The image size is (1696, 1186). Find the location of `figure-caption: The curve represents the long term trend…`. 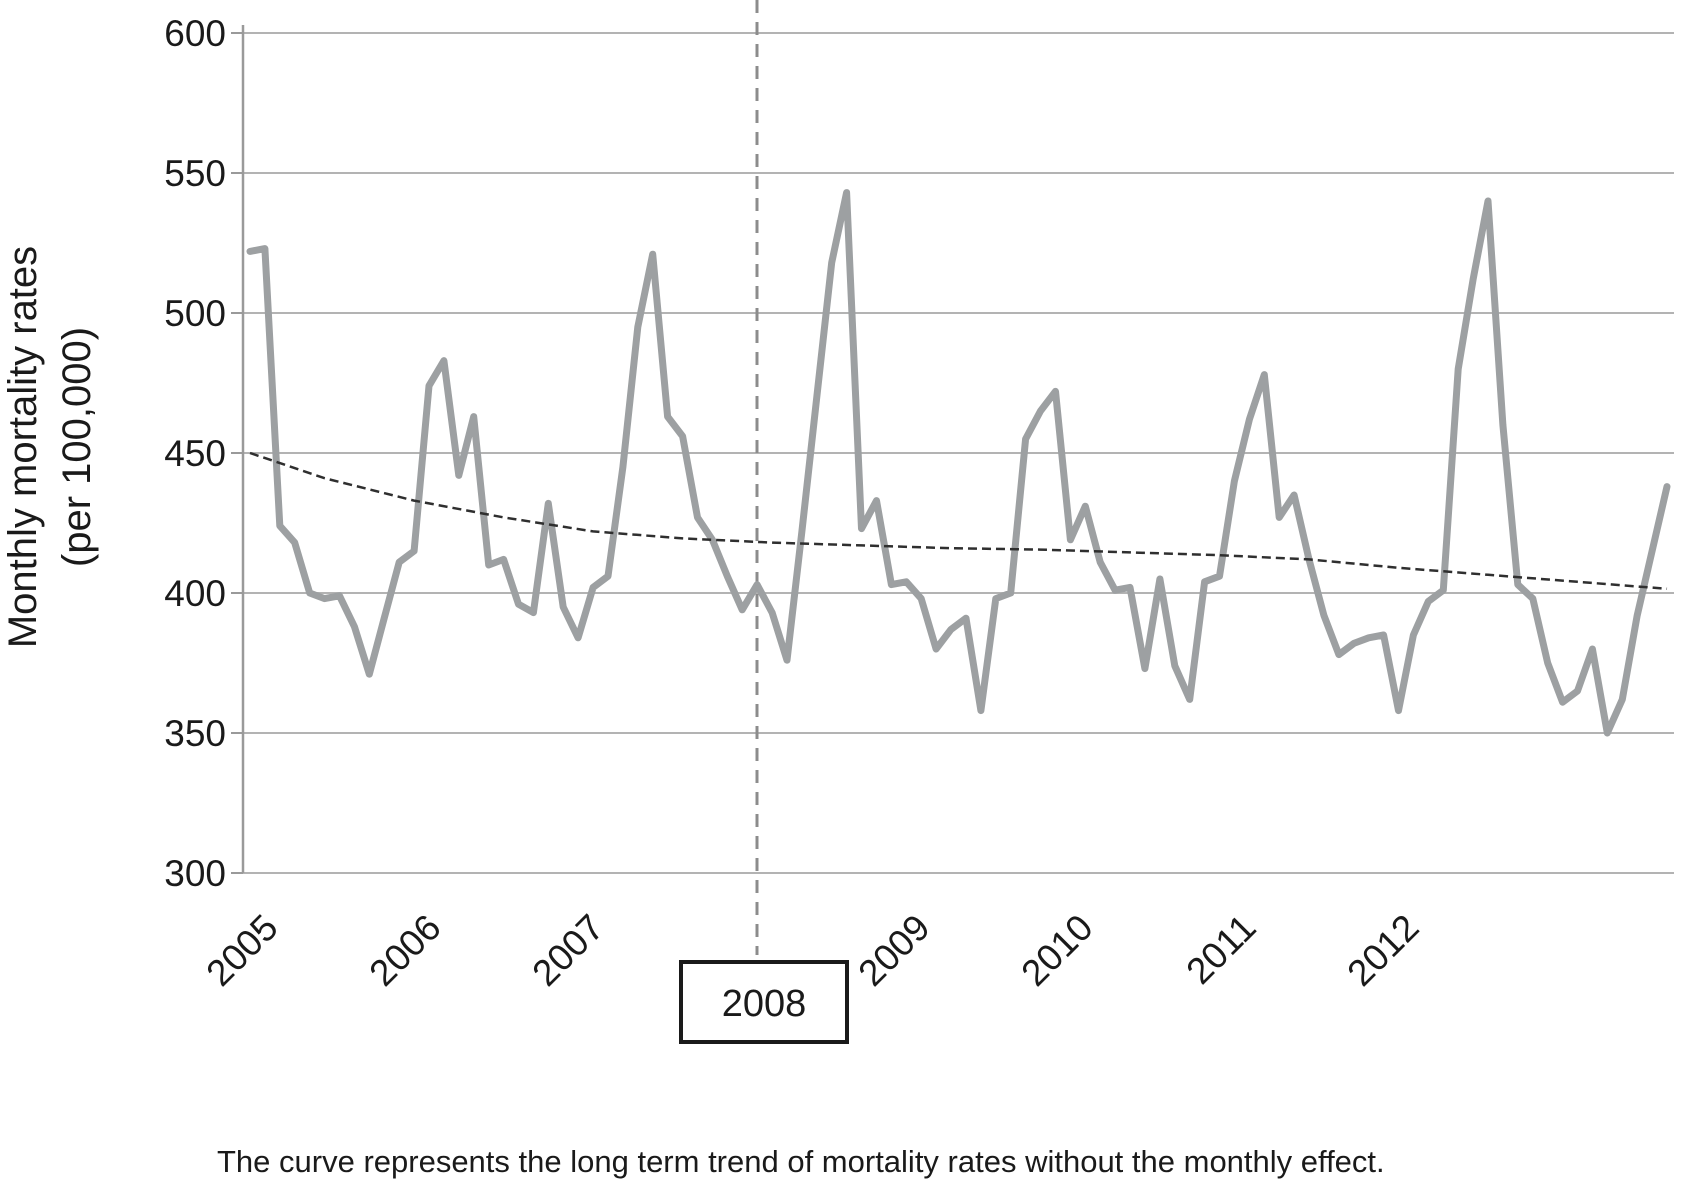

figure-caption: The curve represents the long term trend… is located at coordinates (801, 1161).